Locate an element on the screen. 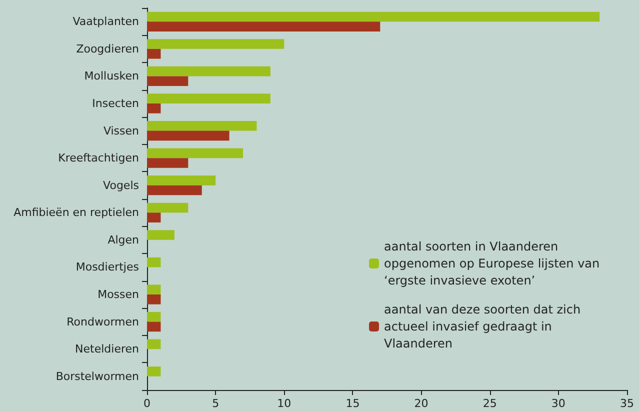 This screenshot has height=412, width=639. y-tick-label: Kreeftachtigen is located at coordinates (99, 158).